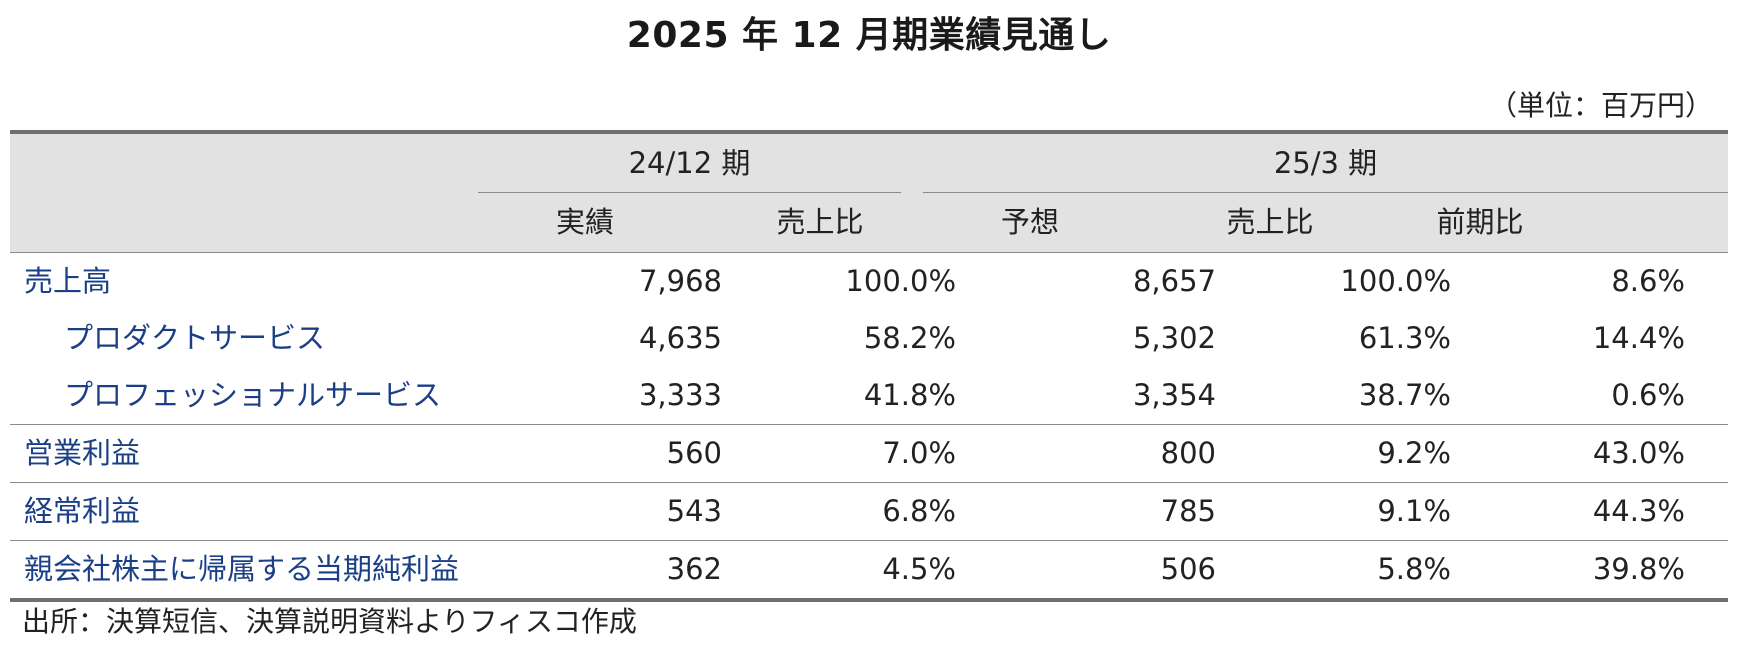 The width and height of the screenshot is (1738, 654). What do you see at coordinates (1638, 453) in the screenshot?
I see `cell-yoy: 43.0%` at bounding box center [1638, 453].